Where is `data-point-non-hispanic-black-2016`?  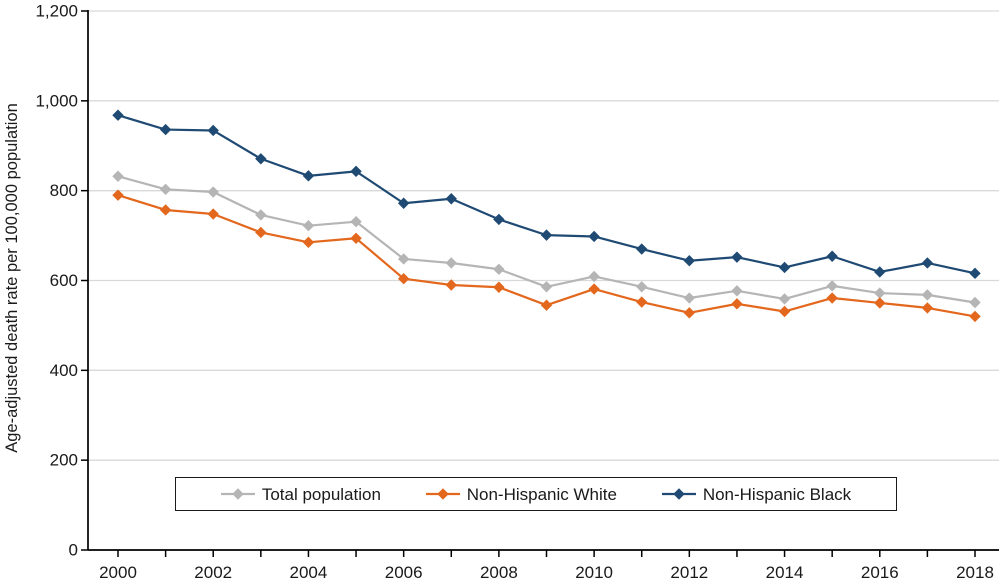 data-point-non-hispanic-black-2016 is located at coordinates (880, 272).